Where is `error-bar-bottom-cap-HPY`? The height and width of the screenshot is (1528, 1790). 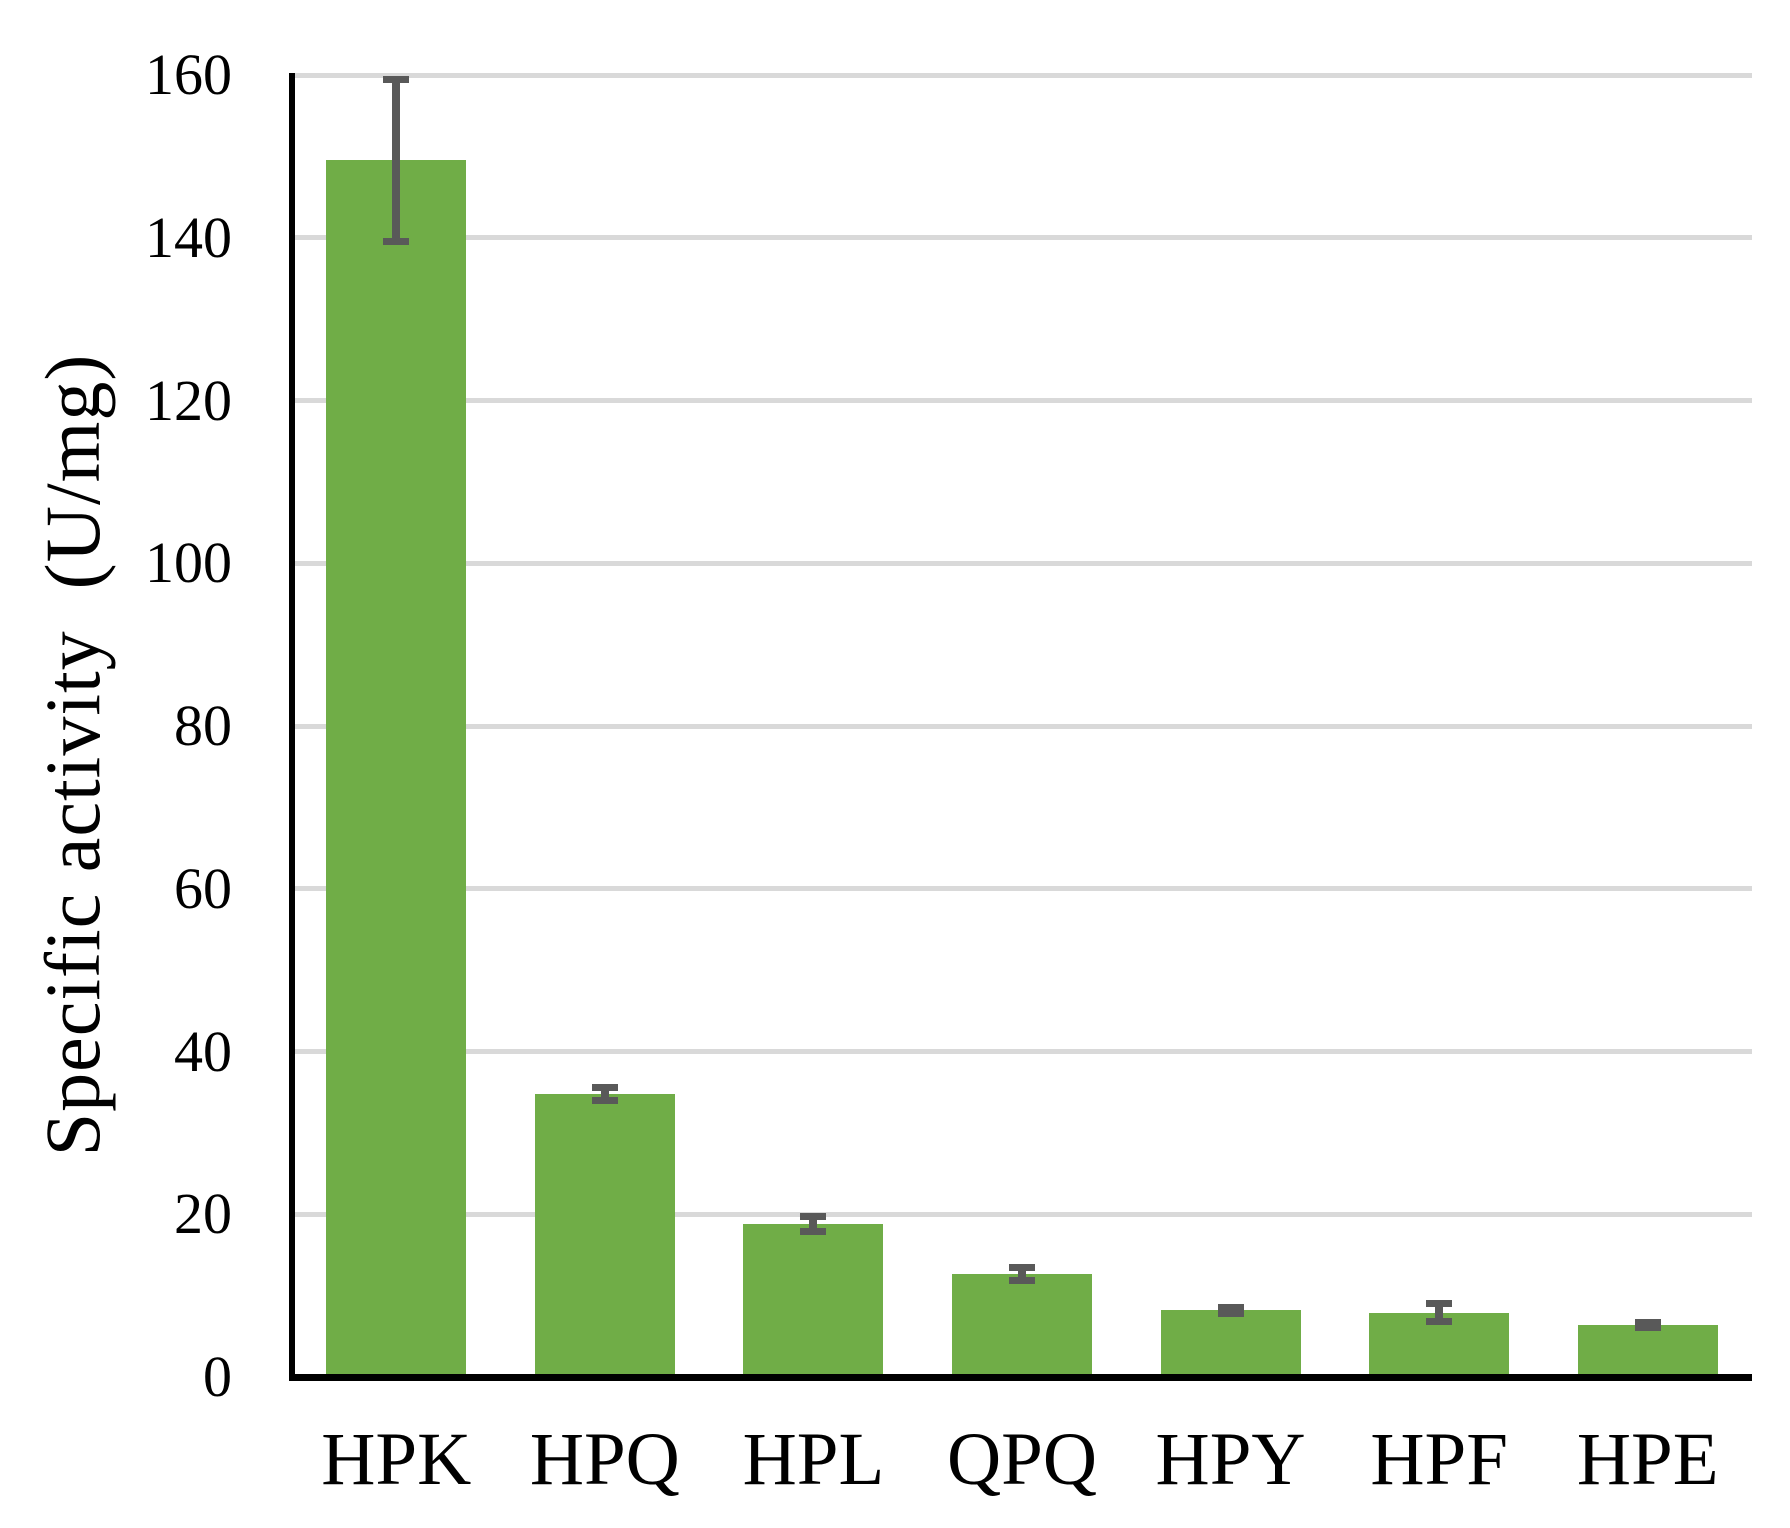
error-bar-bottom-cap-HPY is located at coordinates (1230, 1314).